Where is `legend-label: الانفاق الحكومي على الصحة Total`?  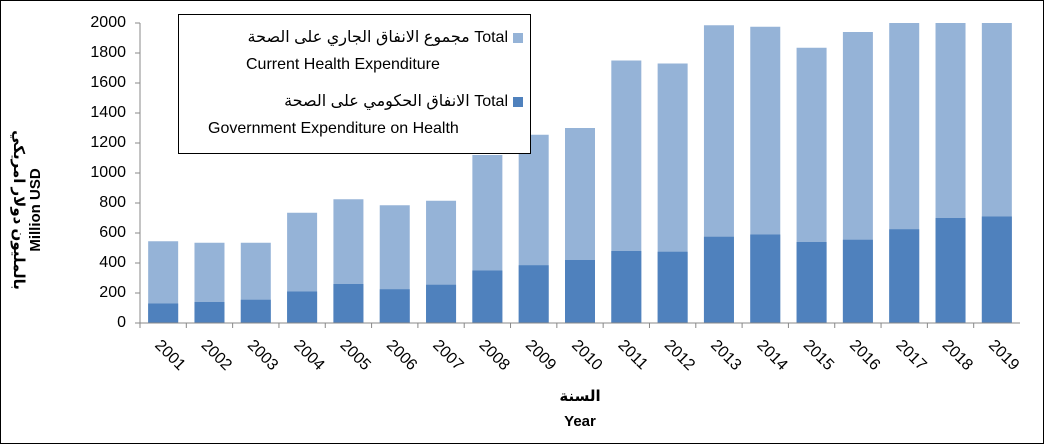 legend-label: الانفاق الحكومي على الصحة Total is located at coordinates (396, 102).